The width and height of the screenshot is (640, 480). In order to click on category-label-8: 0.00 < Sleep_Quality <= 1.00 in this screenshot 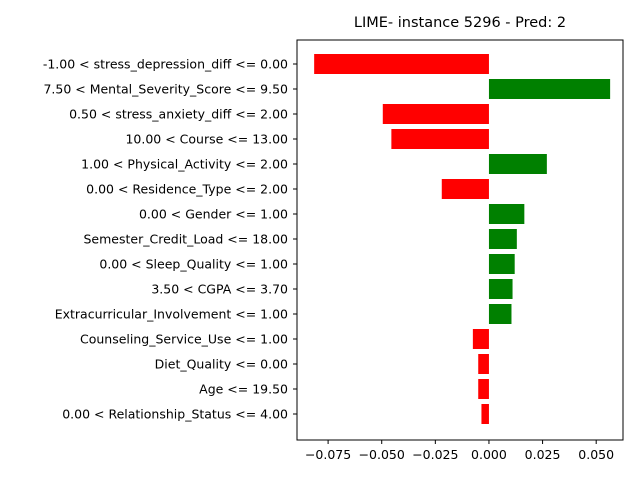, I will do `click(193, 264)`.